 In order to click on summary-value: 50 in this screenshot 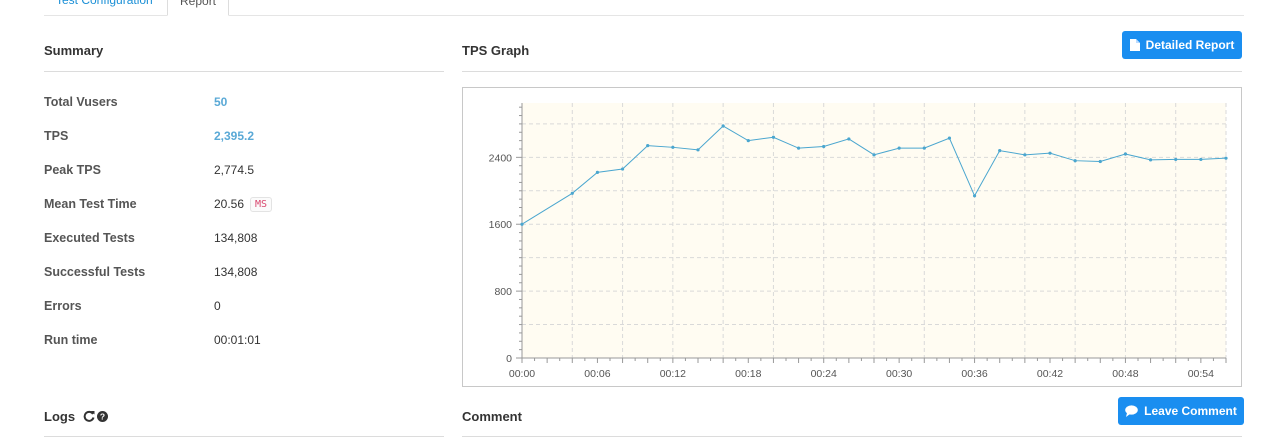, I will do `click(220, 102)`.